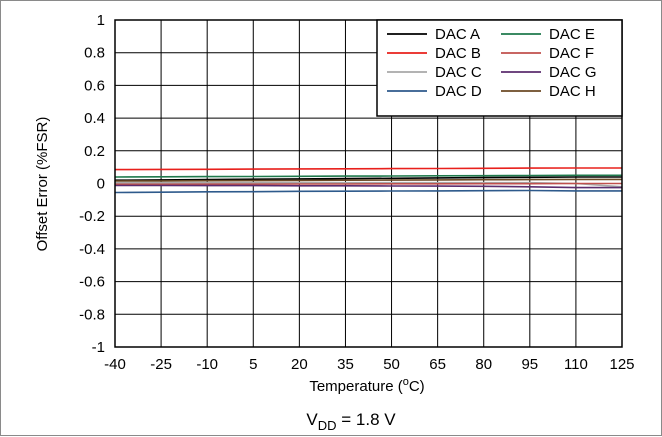  I want to click on x-axis-title: Temperature (oC), so click(366, 385).